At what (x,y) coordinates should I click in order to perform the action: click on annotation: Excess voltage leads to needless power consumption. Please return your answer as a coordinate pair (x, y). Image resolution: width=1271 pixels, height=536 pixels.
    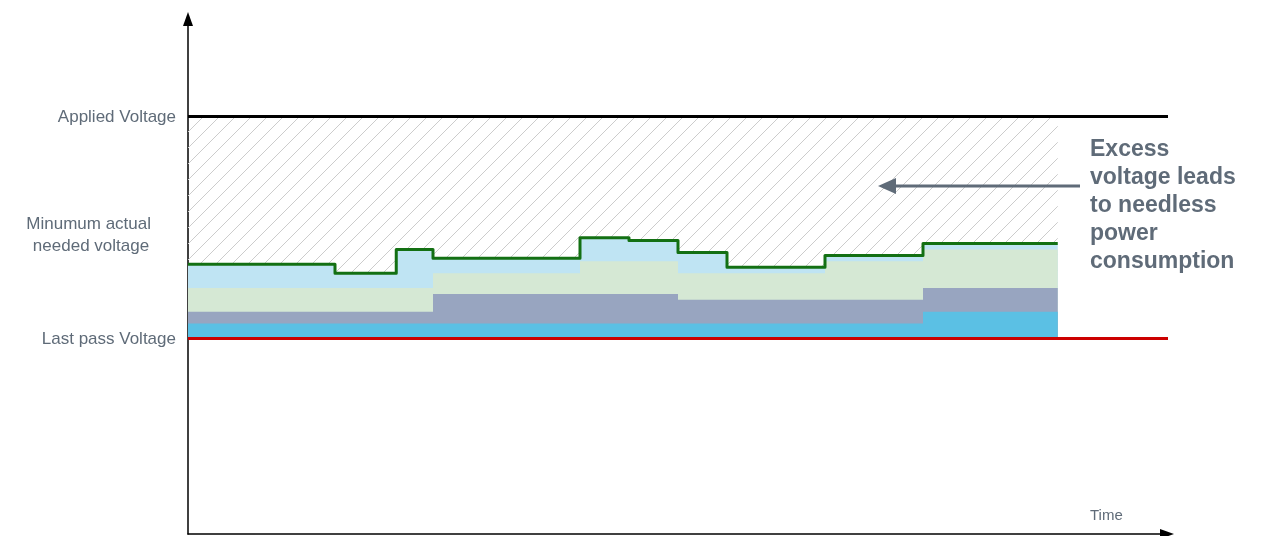
    Looking at the image, I should click on (1166, 204).